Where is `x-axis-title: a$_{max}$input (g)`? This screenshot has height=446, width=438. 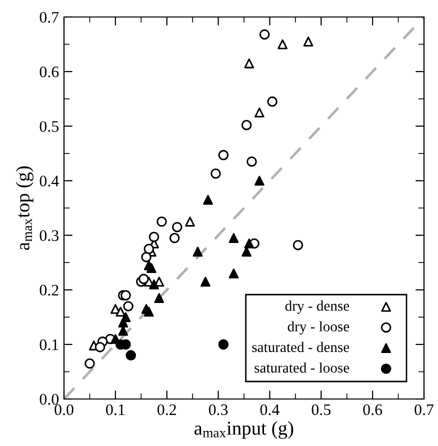
x-axis-title: a$_{max}$input (g) is located at coordinates (244, 430).